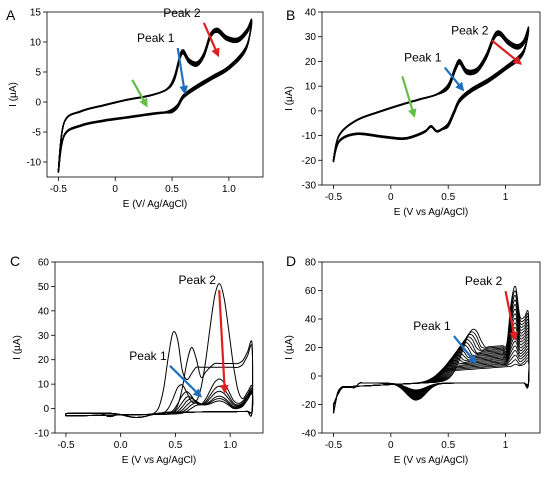  I want to click on y-tick-label: 80, so click(311, 263).